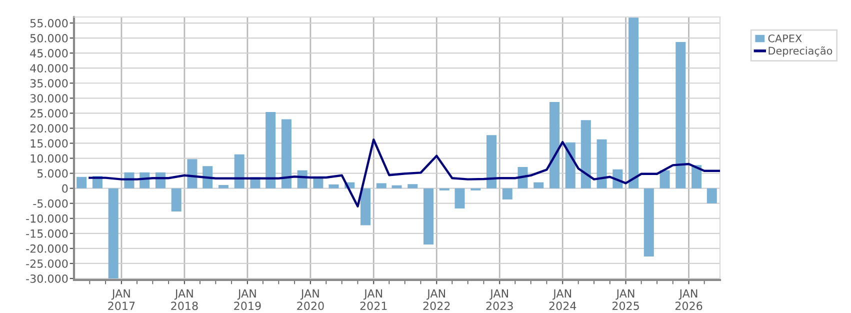 This screenshot has width=851, height=313. Describe the element at coordinates (373, 299) in the screenshot. I see `x-tick-label: JAN 2021` at that location.